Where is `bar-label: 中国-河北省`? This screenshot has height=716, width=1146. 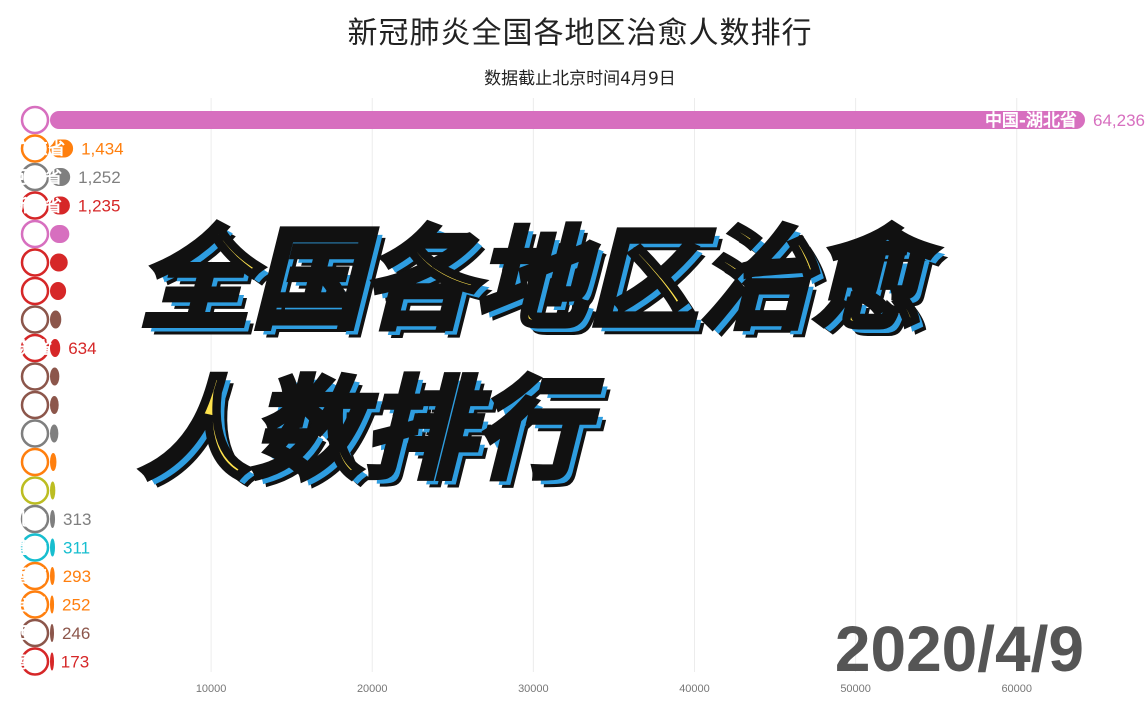 bar-label: 中国-河北省 is located at coordinates (23, 519).